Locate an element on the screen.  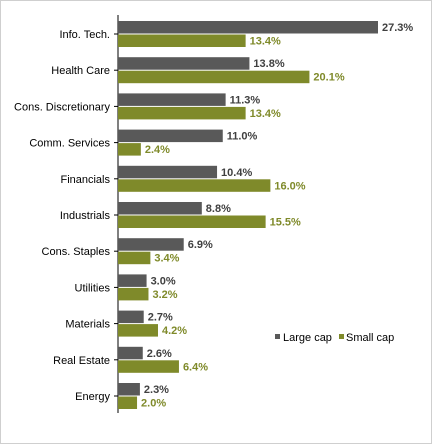
bar-large-cap-cons-staples is located at coordinates (151, 244).